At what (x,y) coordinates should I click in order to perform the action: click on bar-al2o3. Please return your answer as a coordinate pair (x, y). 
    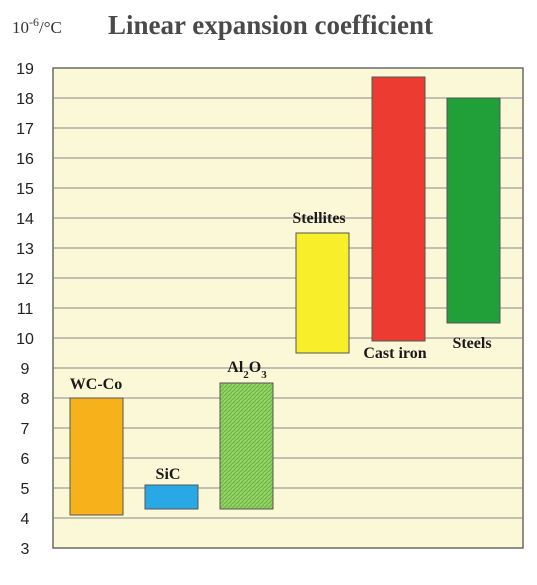
    Looking at the image, I should click on (246, 446).